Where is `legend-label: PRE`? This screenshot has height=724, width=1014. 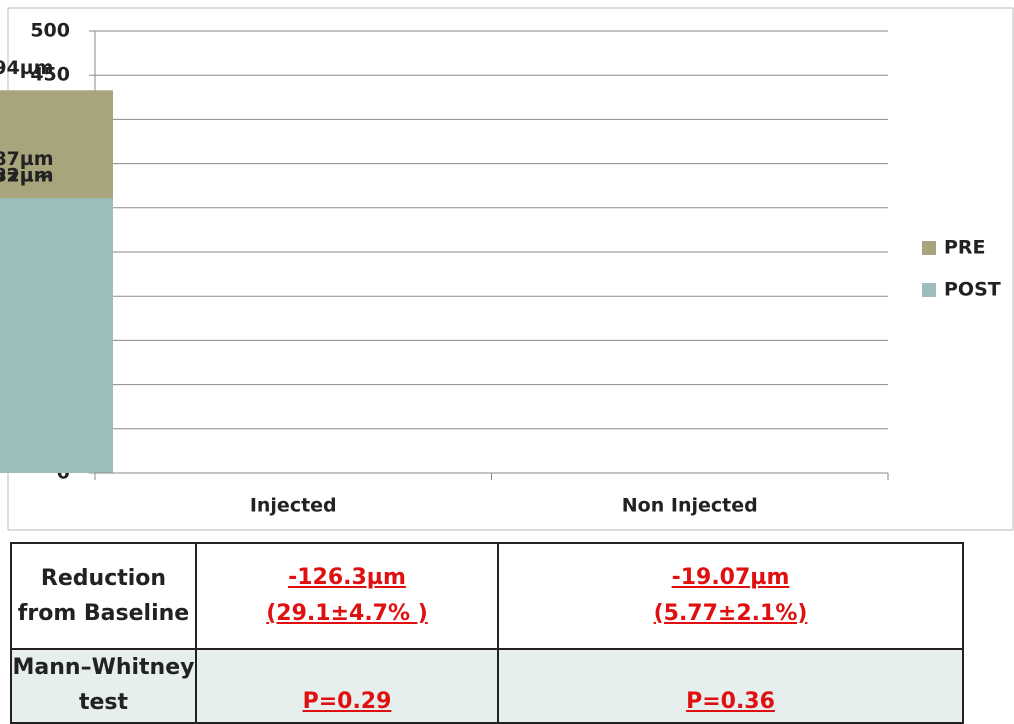 legend-label: PRE is located at coordinates (965, 248).